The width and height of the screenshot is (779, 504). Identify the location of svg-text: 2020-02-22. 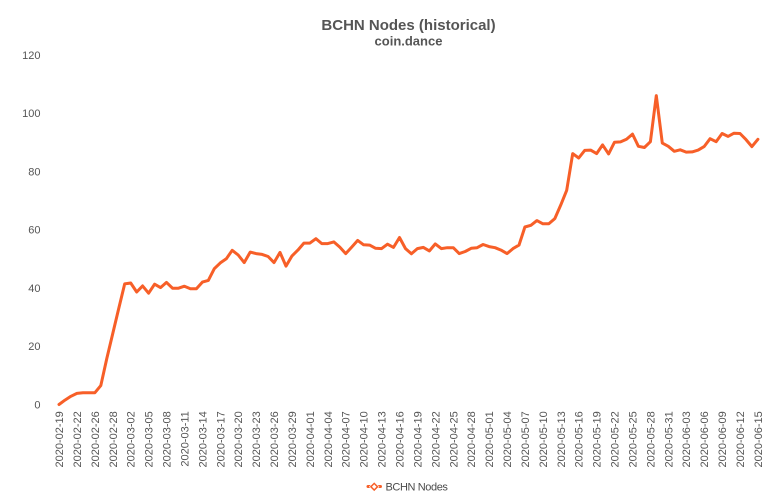
(78, 439).